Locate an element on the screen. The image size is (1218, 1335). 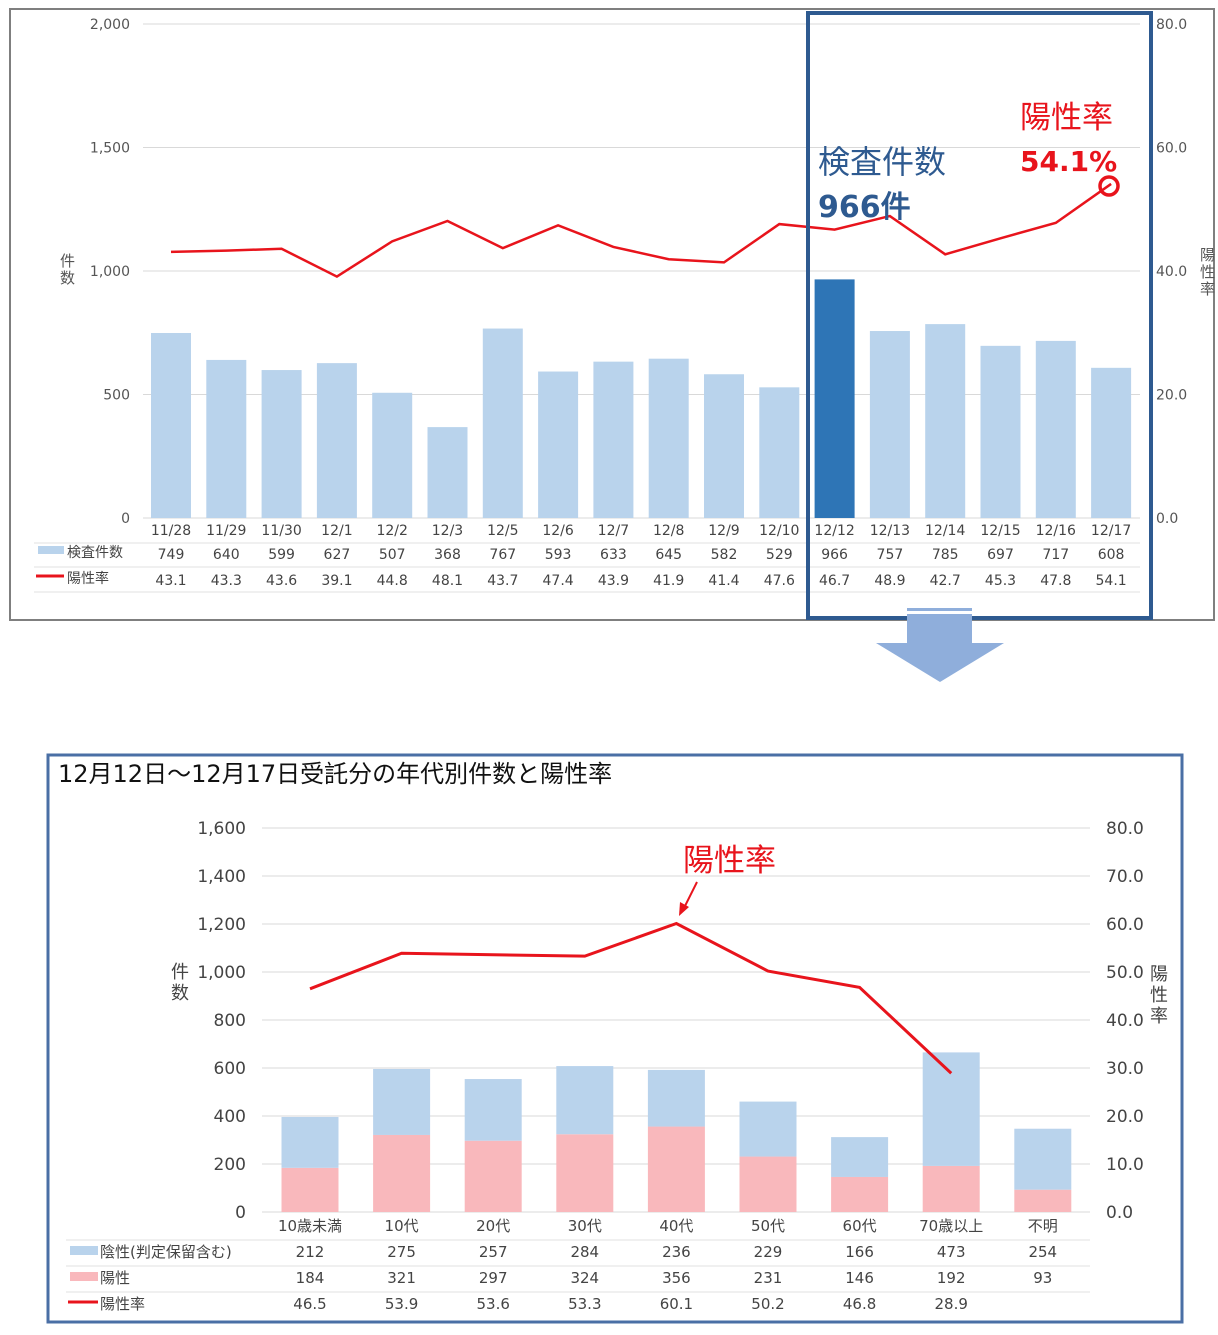
chart2-positive-value-label: 93 is located at coordinates (1042, 1278).